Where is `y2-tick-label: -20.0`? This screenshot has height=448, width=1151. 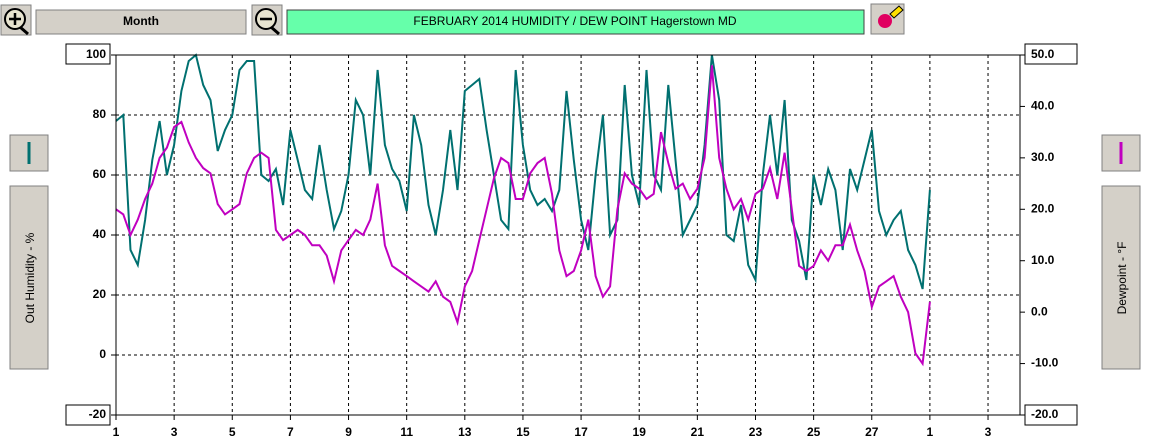
y2-tick-label: -20.0 is located at coordinates (1045, 414).